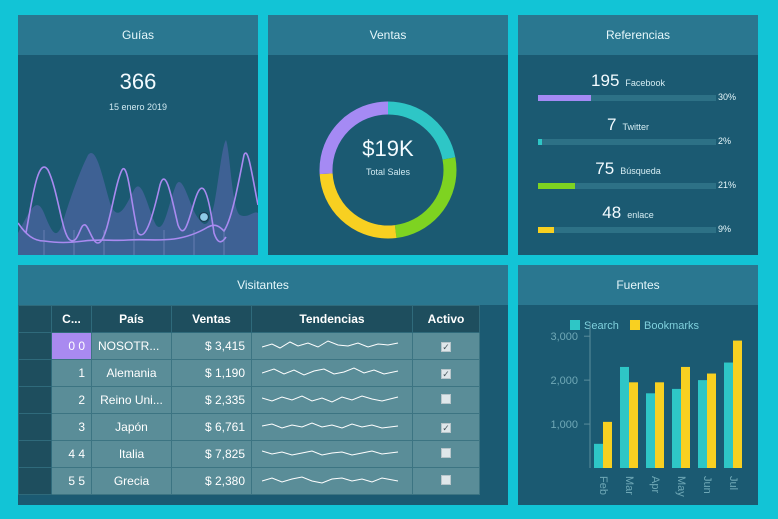 The width and height of the screenshot is (778, 519). I want to click on ref-bar-fill, so click(557, 186).